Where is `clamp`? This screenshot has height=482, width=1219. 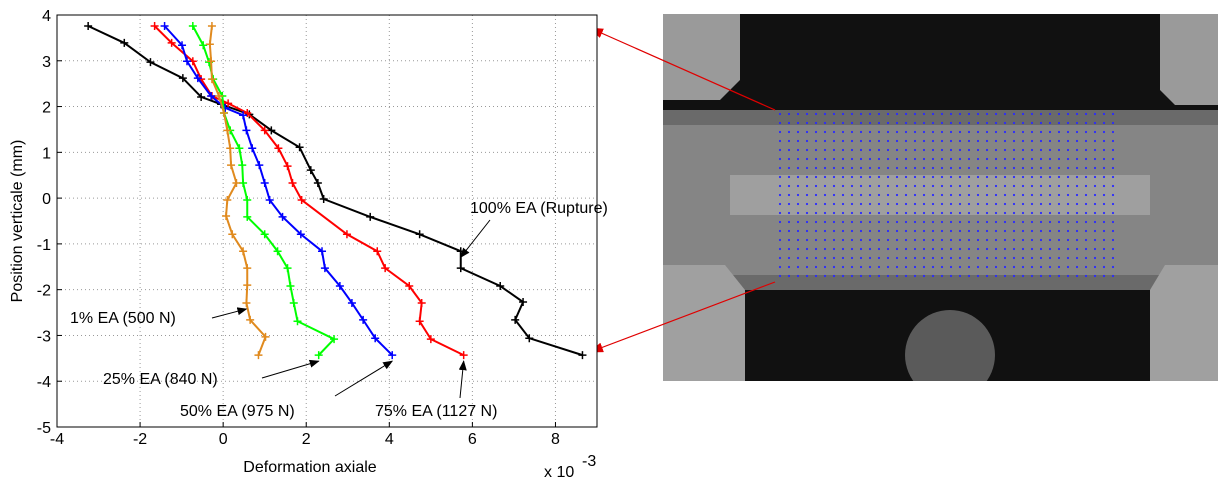 clamp is located at coordinates (704, 323).